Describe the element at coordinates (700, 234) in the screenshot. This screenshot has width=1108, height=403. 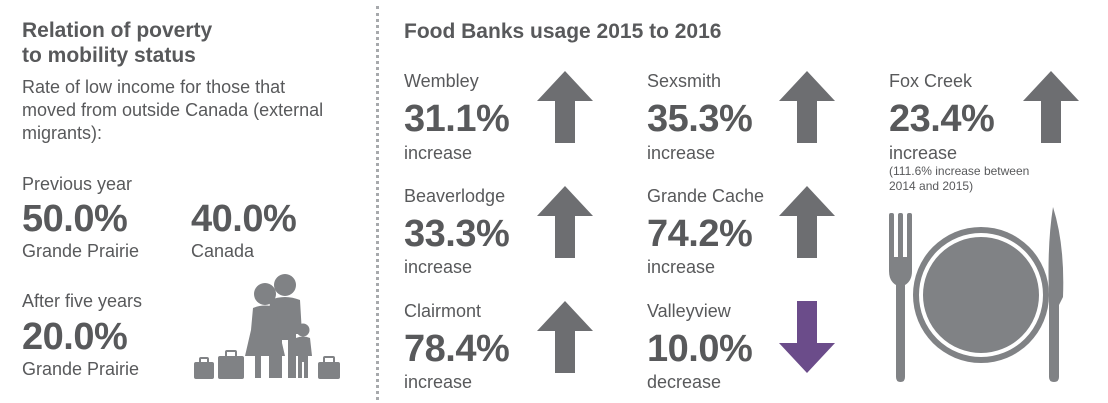
I see `stat-value: 74.2%` at that location.